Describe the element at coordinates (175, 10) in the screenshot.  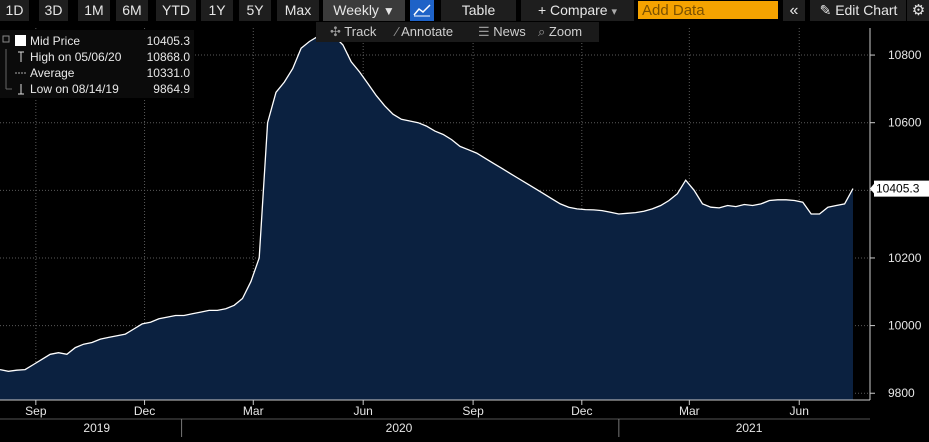
I see `range-ytd-button: YTD` at that location.